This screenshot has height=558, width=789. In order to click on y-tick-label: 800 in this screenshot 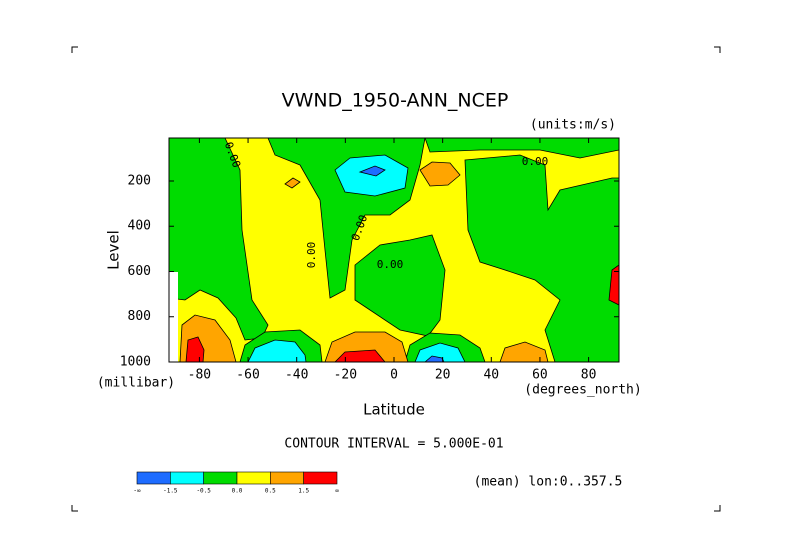, I will do `click(139, 316)`.